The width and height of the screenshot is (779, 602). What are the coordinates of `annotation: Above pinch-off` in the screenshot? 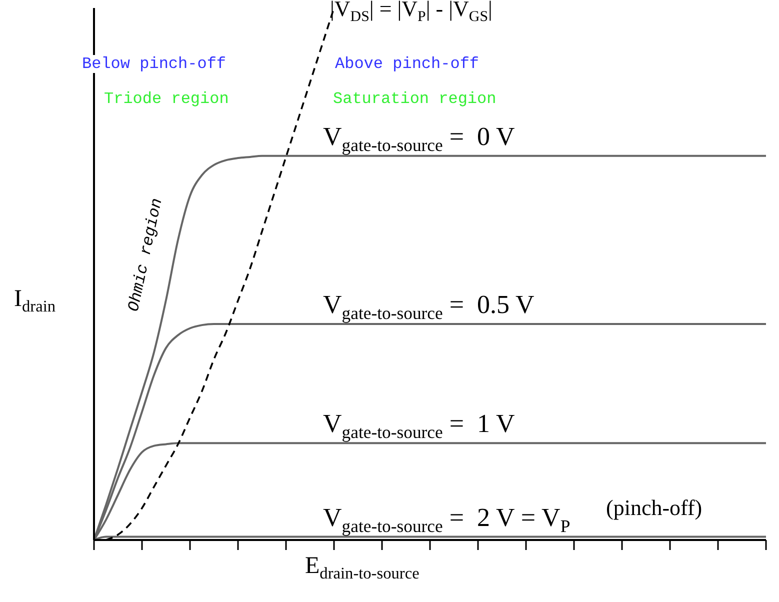 It's located at (407, 64).